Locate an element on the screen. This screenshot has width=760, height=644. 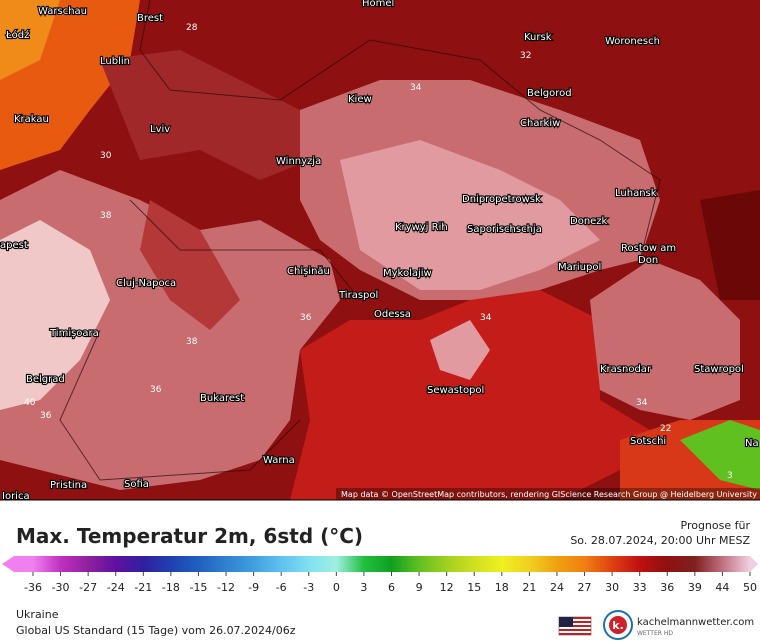
city-label: Pristina is located at coordinates (68, 485).